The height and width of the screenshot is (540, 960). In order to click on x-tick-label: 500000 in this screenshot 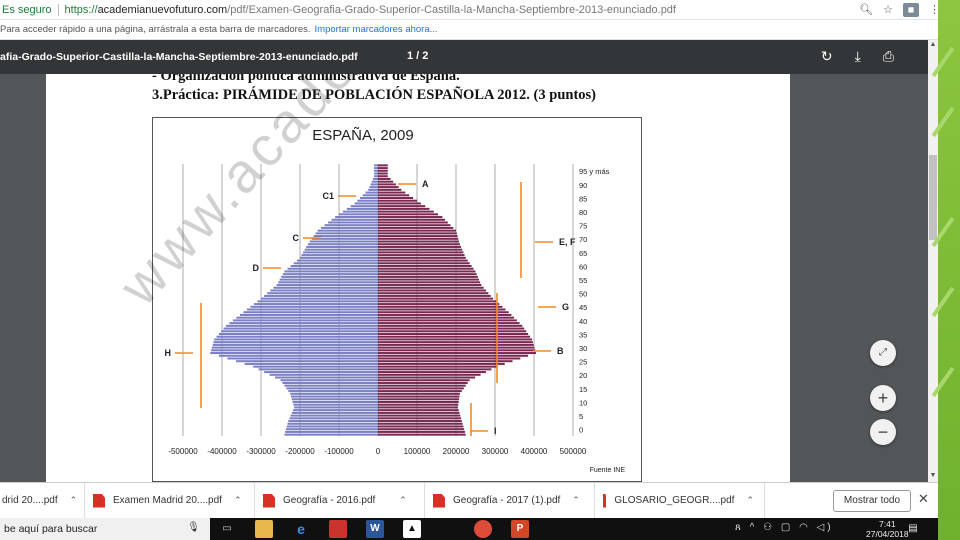, I will do `click(573, 451)`.